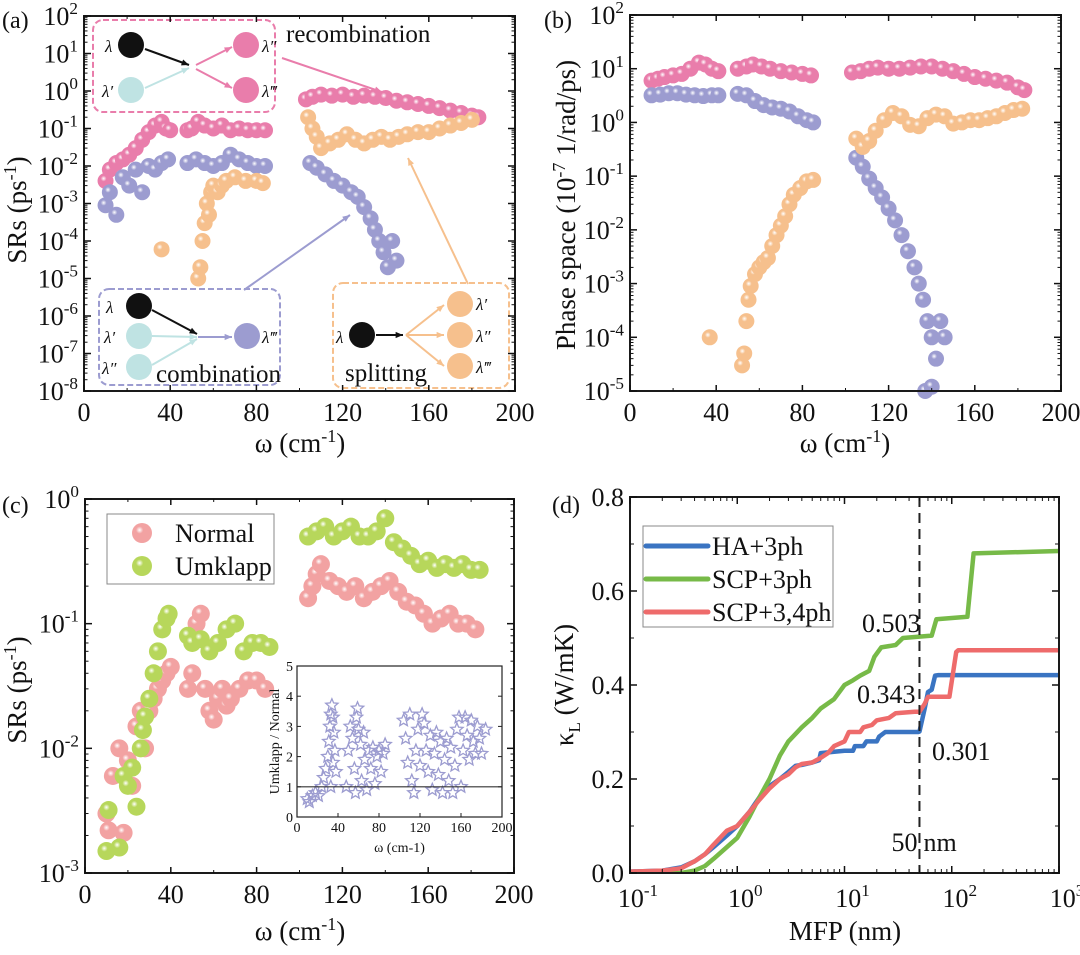 This screenshot has width=1080, height=955. What do you see at coordinates (297, 252) in the screenshot?
I see `combination-pointer` at bounding box center [297, 252].